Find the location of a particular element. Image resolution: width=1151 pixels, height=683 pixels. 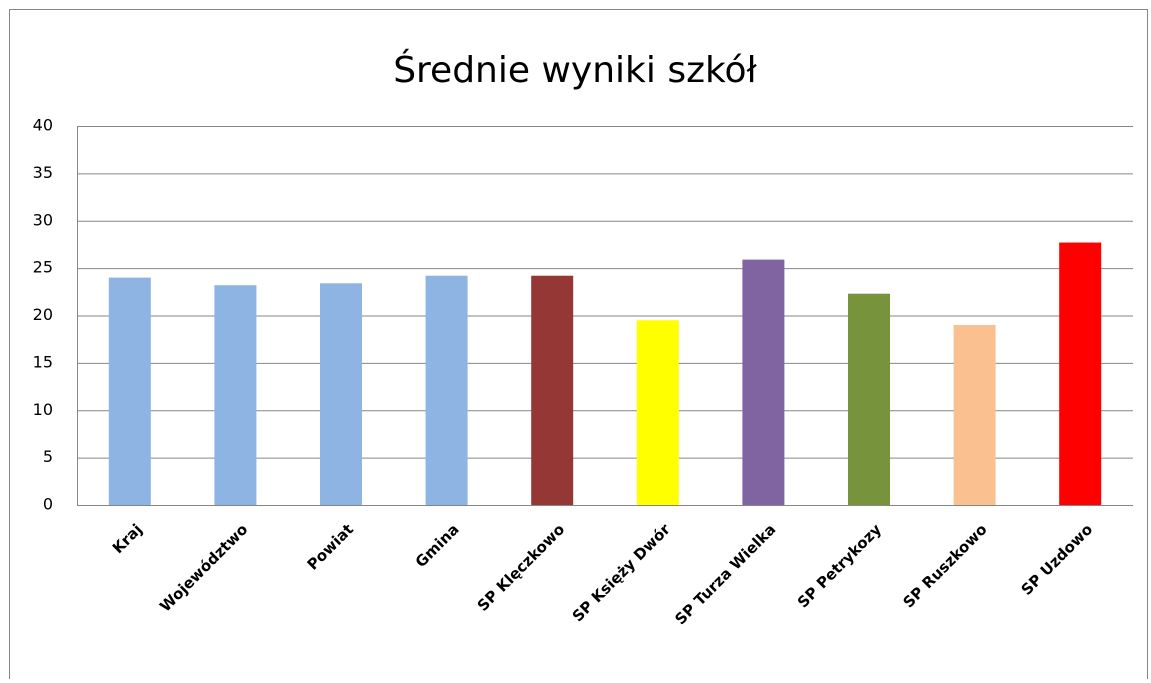

y-tick-label: 40 is located at coordinates (43, 125).